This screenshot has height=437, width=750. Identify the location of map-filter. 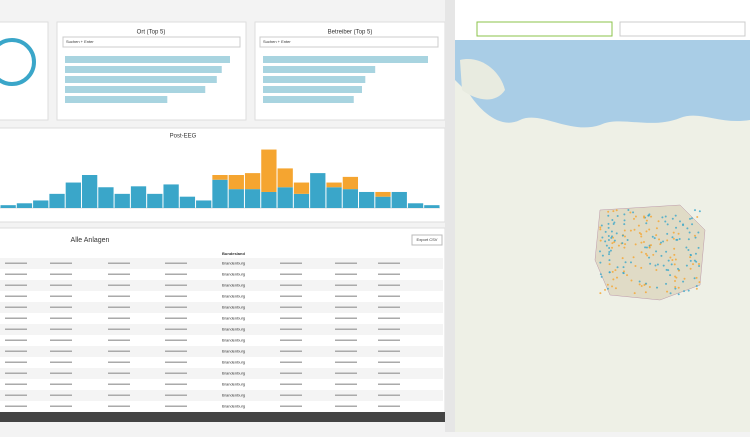
(682, 29).